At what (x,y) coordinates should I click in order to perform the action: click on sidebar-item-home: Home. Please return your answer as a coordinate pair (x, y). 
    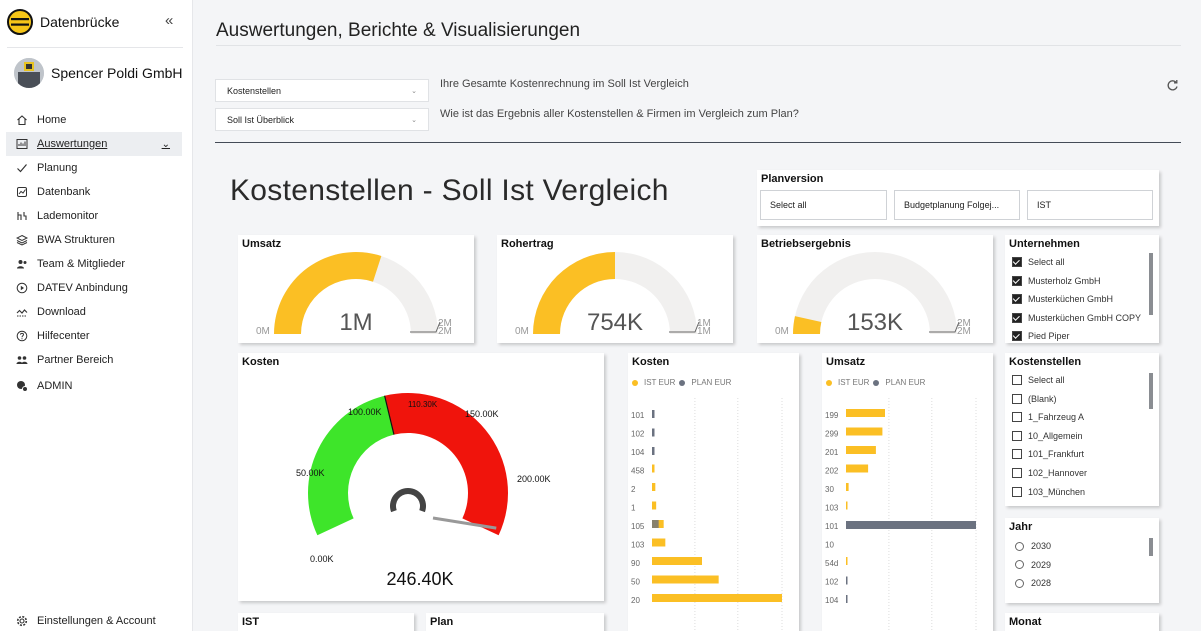
    Looking at the image, I should click on (94, 120).